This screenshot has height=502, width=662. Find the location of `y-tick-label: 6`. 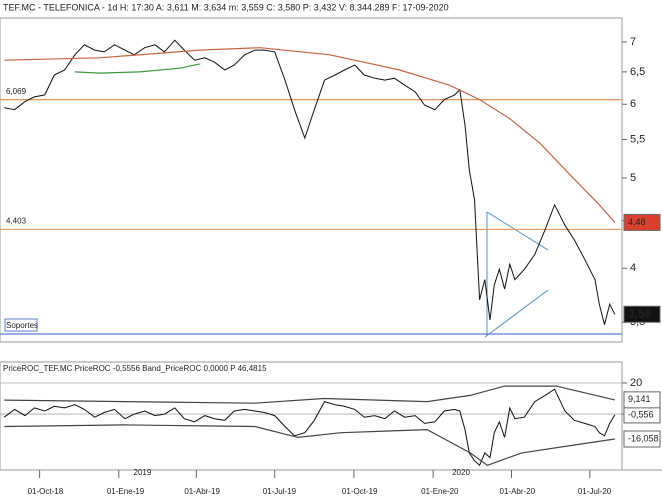

y-tick-label: 6 is located at coordinates (633, 104).